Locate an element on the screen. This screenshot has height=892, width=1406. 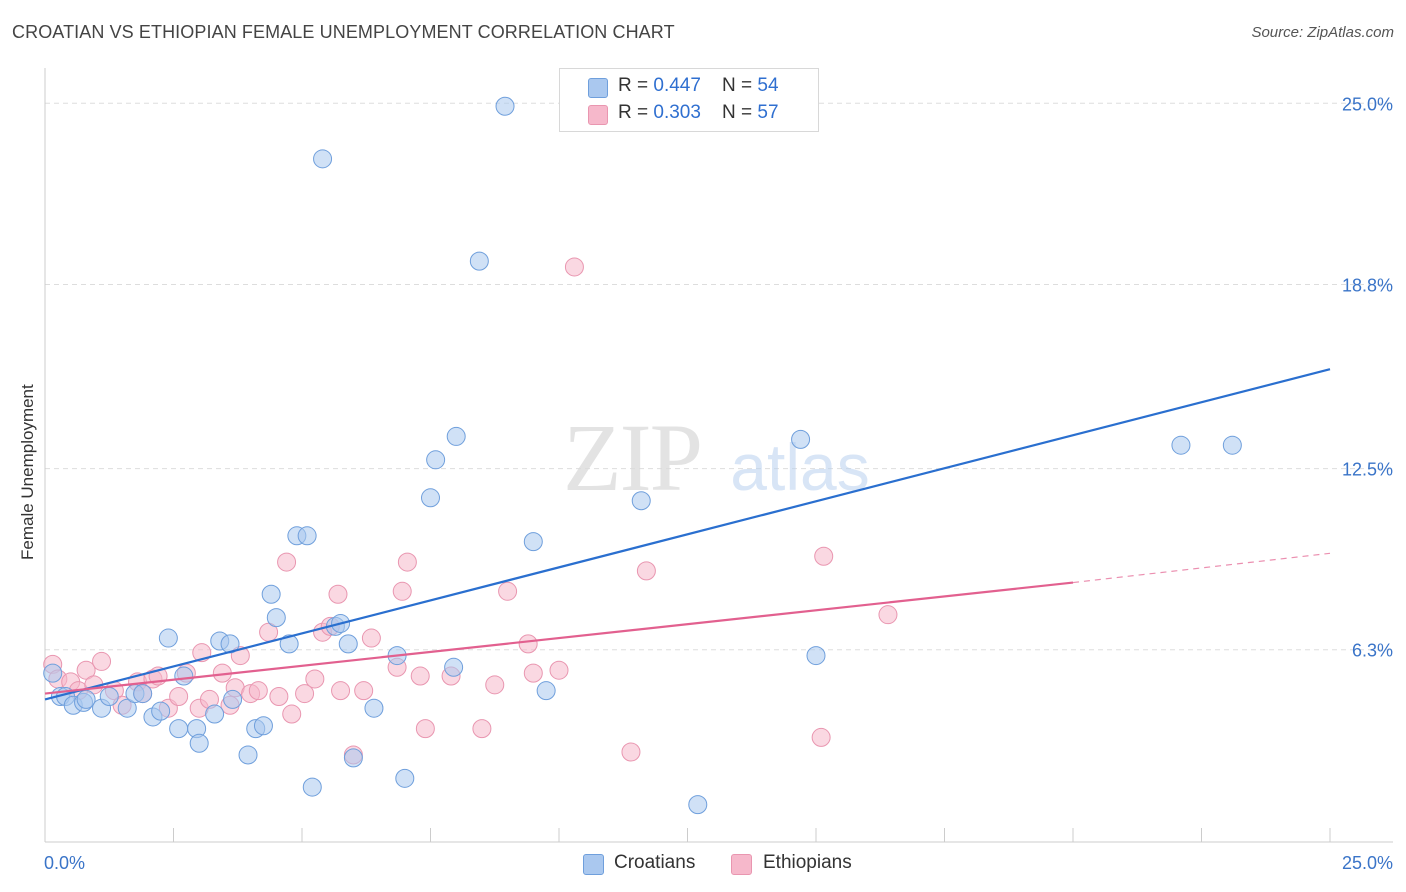
watermark-zip: ZIP is located at coordinates (632, 457).